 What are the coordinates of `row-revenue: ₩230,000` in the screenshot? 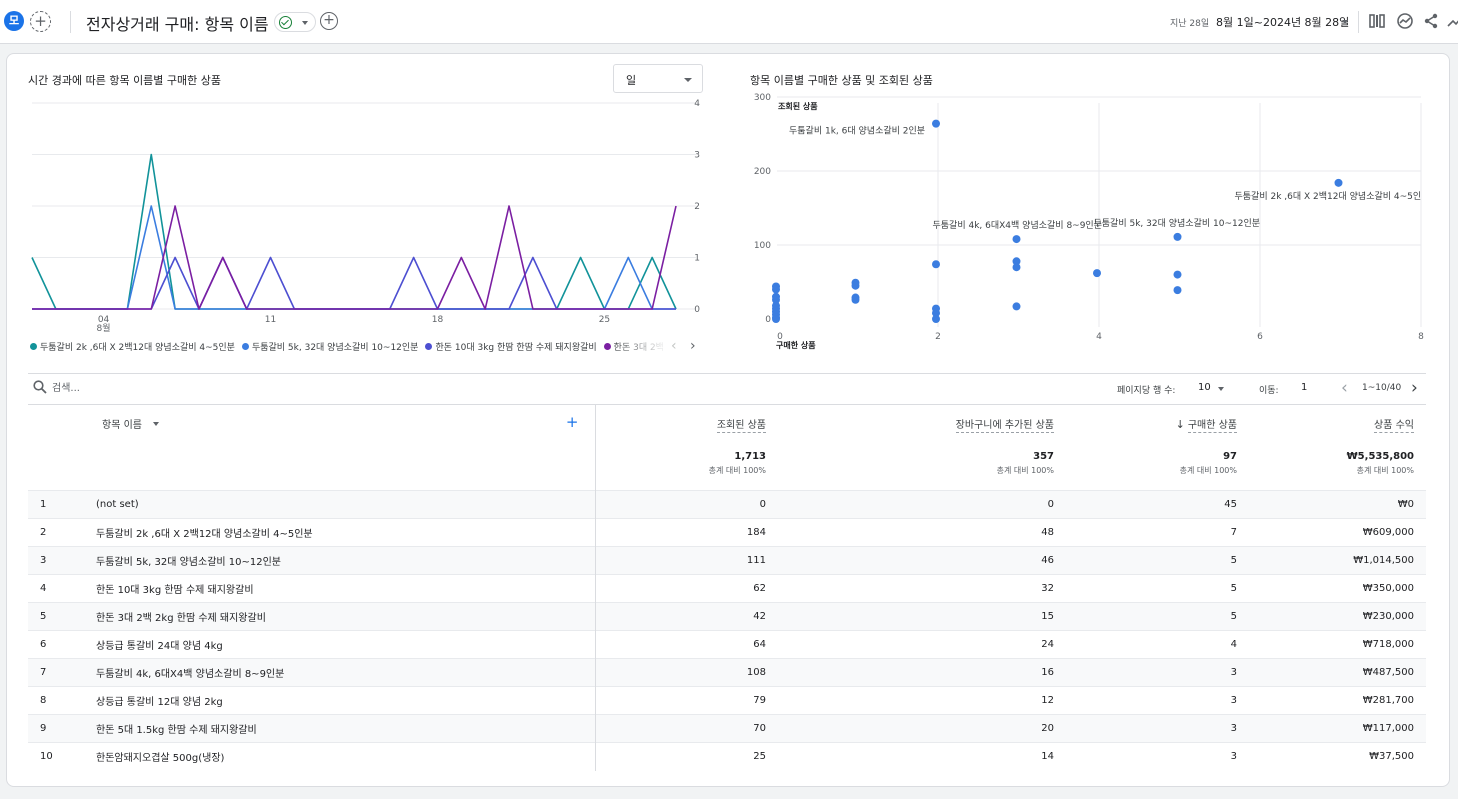 It's located at (1337, 616).